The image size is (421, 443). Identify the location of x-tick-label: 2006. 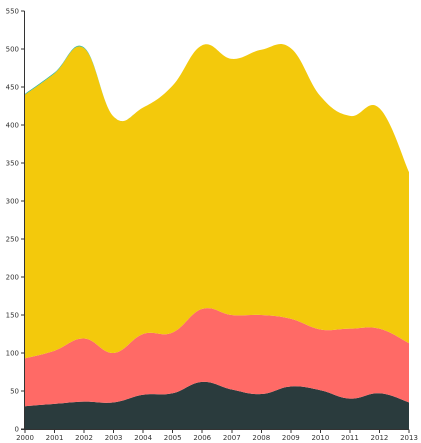
(202, 438).